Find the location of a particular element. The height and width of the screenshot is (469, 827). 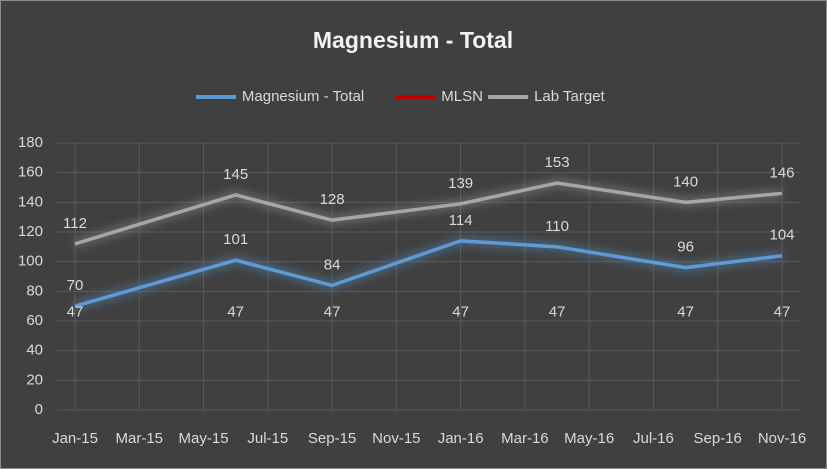

y-tick-label: 80 is located at coordinates (34, 290).